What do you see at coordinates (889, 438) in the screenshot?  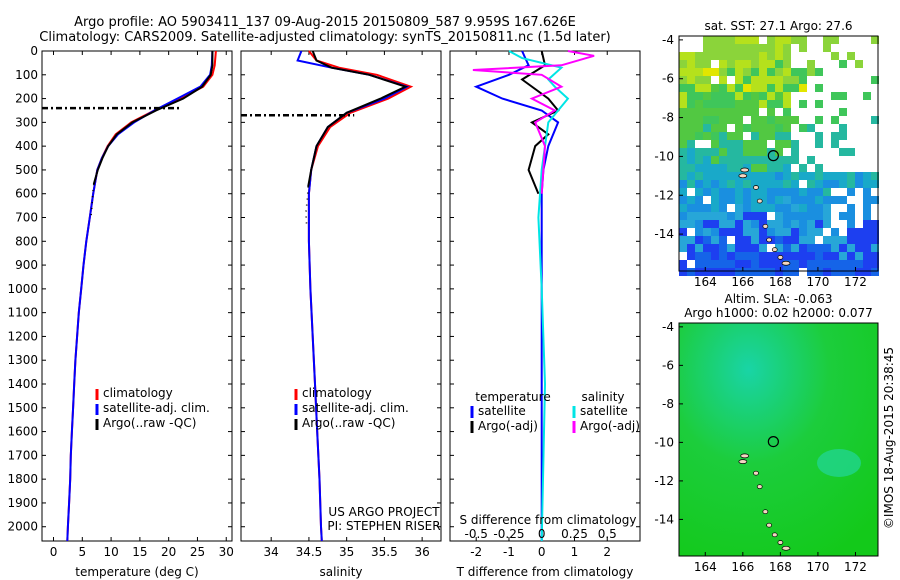 I see `credit-text: ©IMOS 18-Aug-2015 20:38:45` at bounding box center [889, 438].